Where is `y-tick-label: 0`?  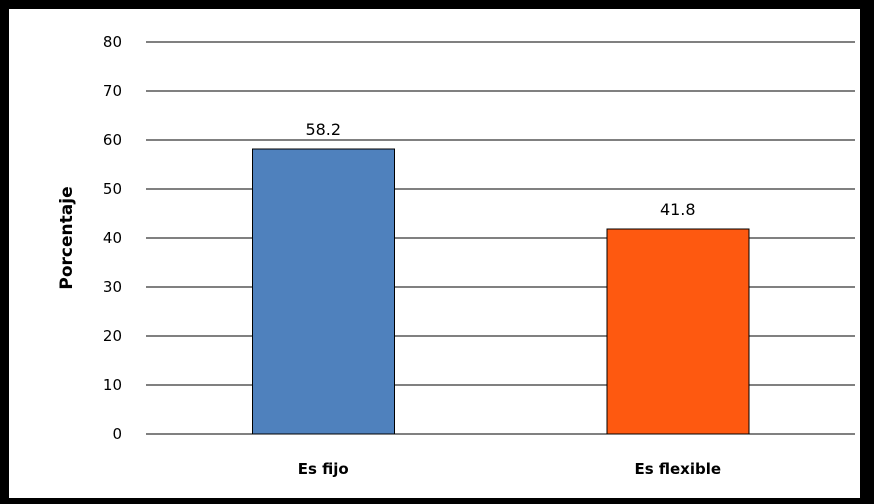 y-tick-label: 0 is located at coordinates (117, 434).